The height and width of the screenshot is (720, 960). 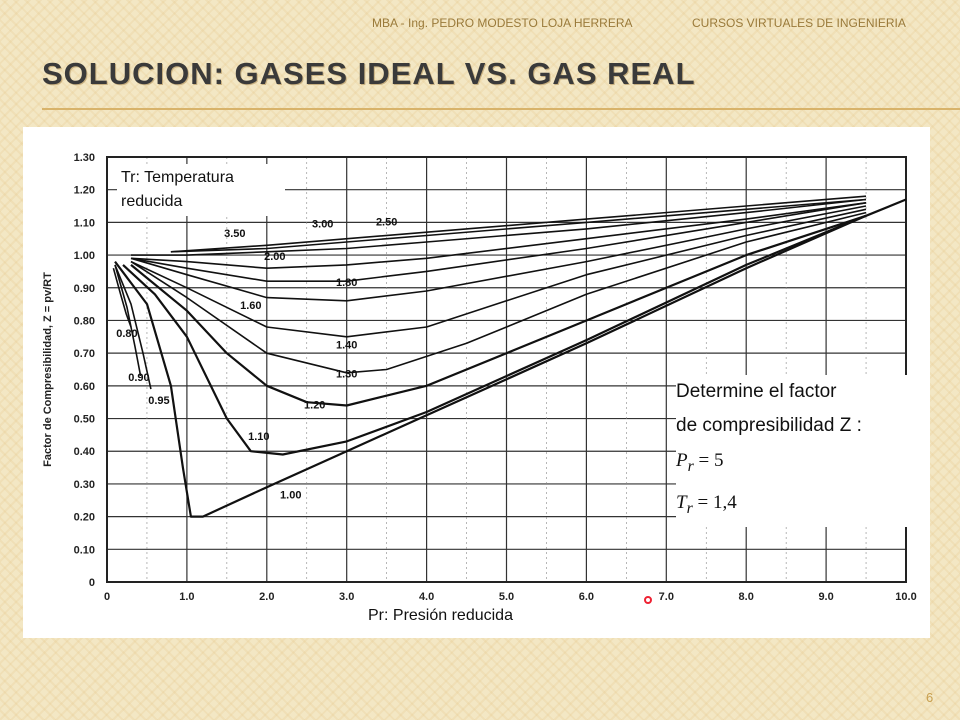 I want to click on series-label-tr-1.30: 1.30, so click(x=346, y=375).